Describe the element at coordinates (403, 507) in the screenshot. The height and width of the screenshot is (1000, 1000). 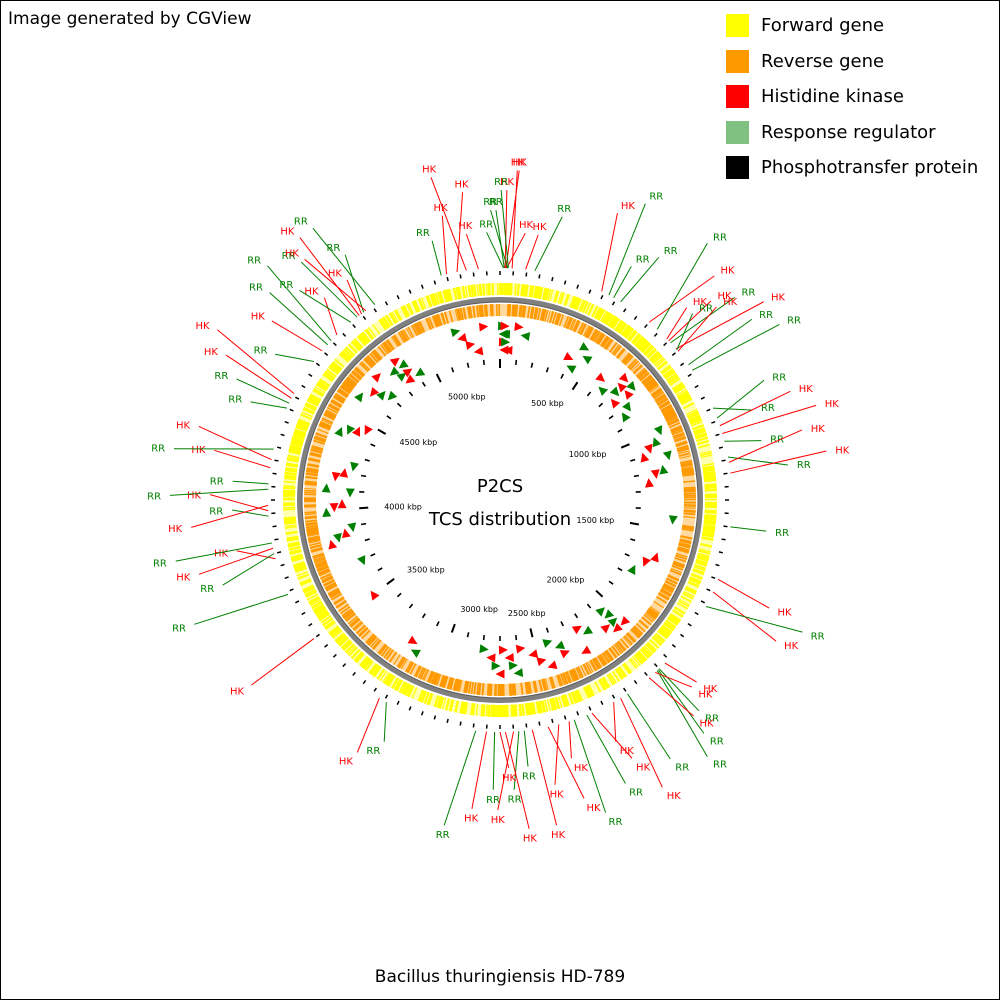
I see `tick-label: 4000 kbp` at that location.